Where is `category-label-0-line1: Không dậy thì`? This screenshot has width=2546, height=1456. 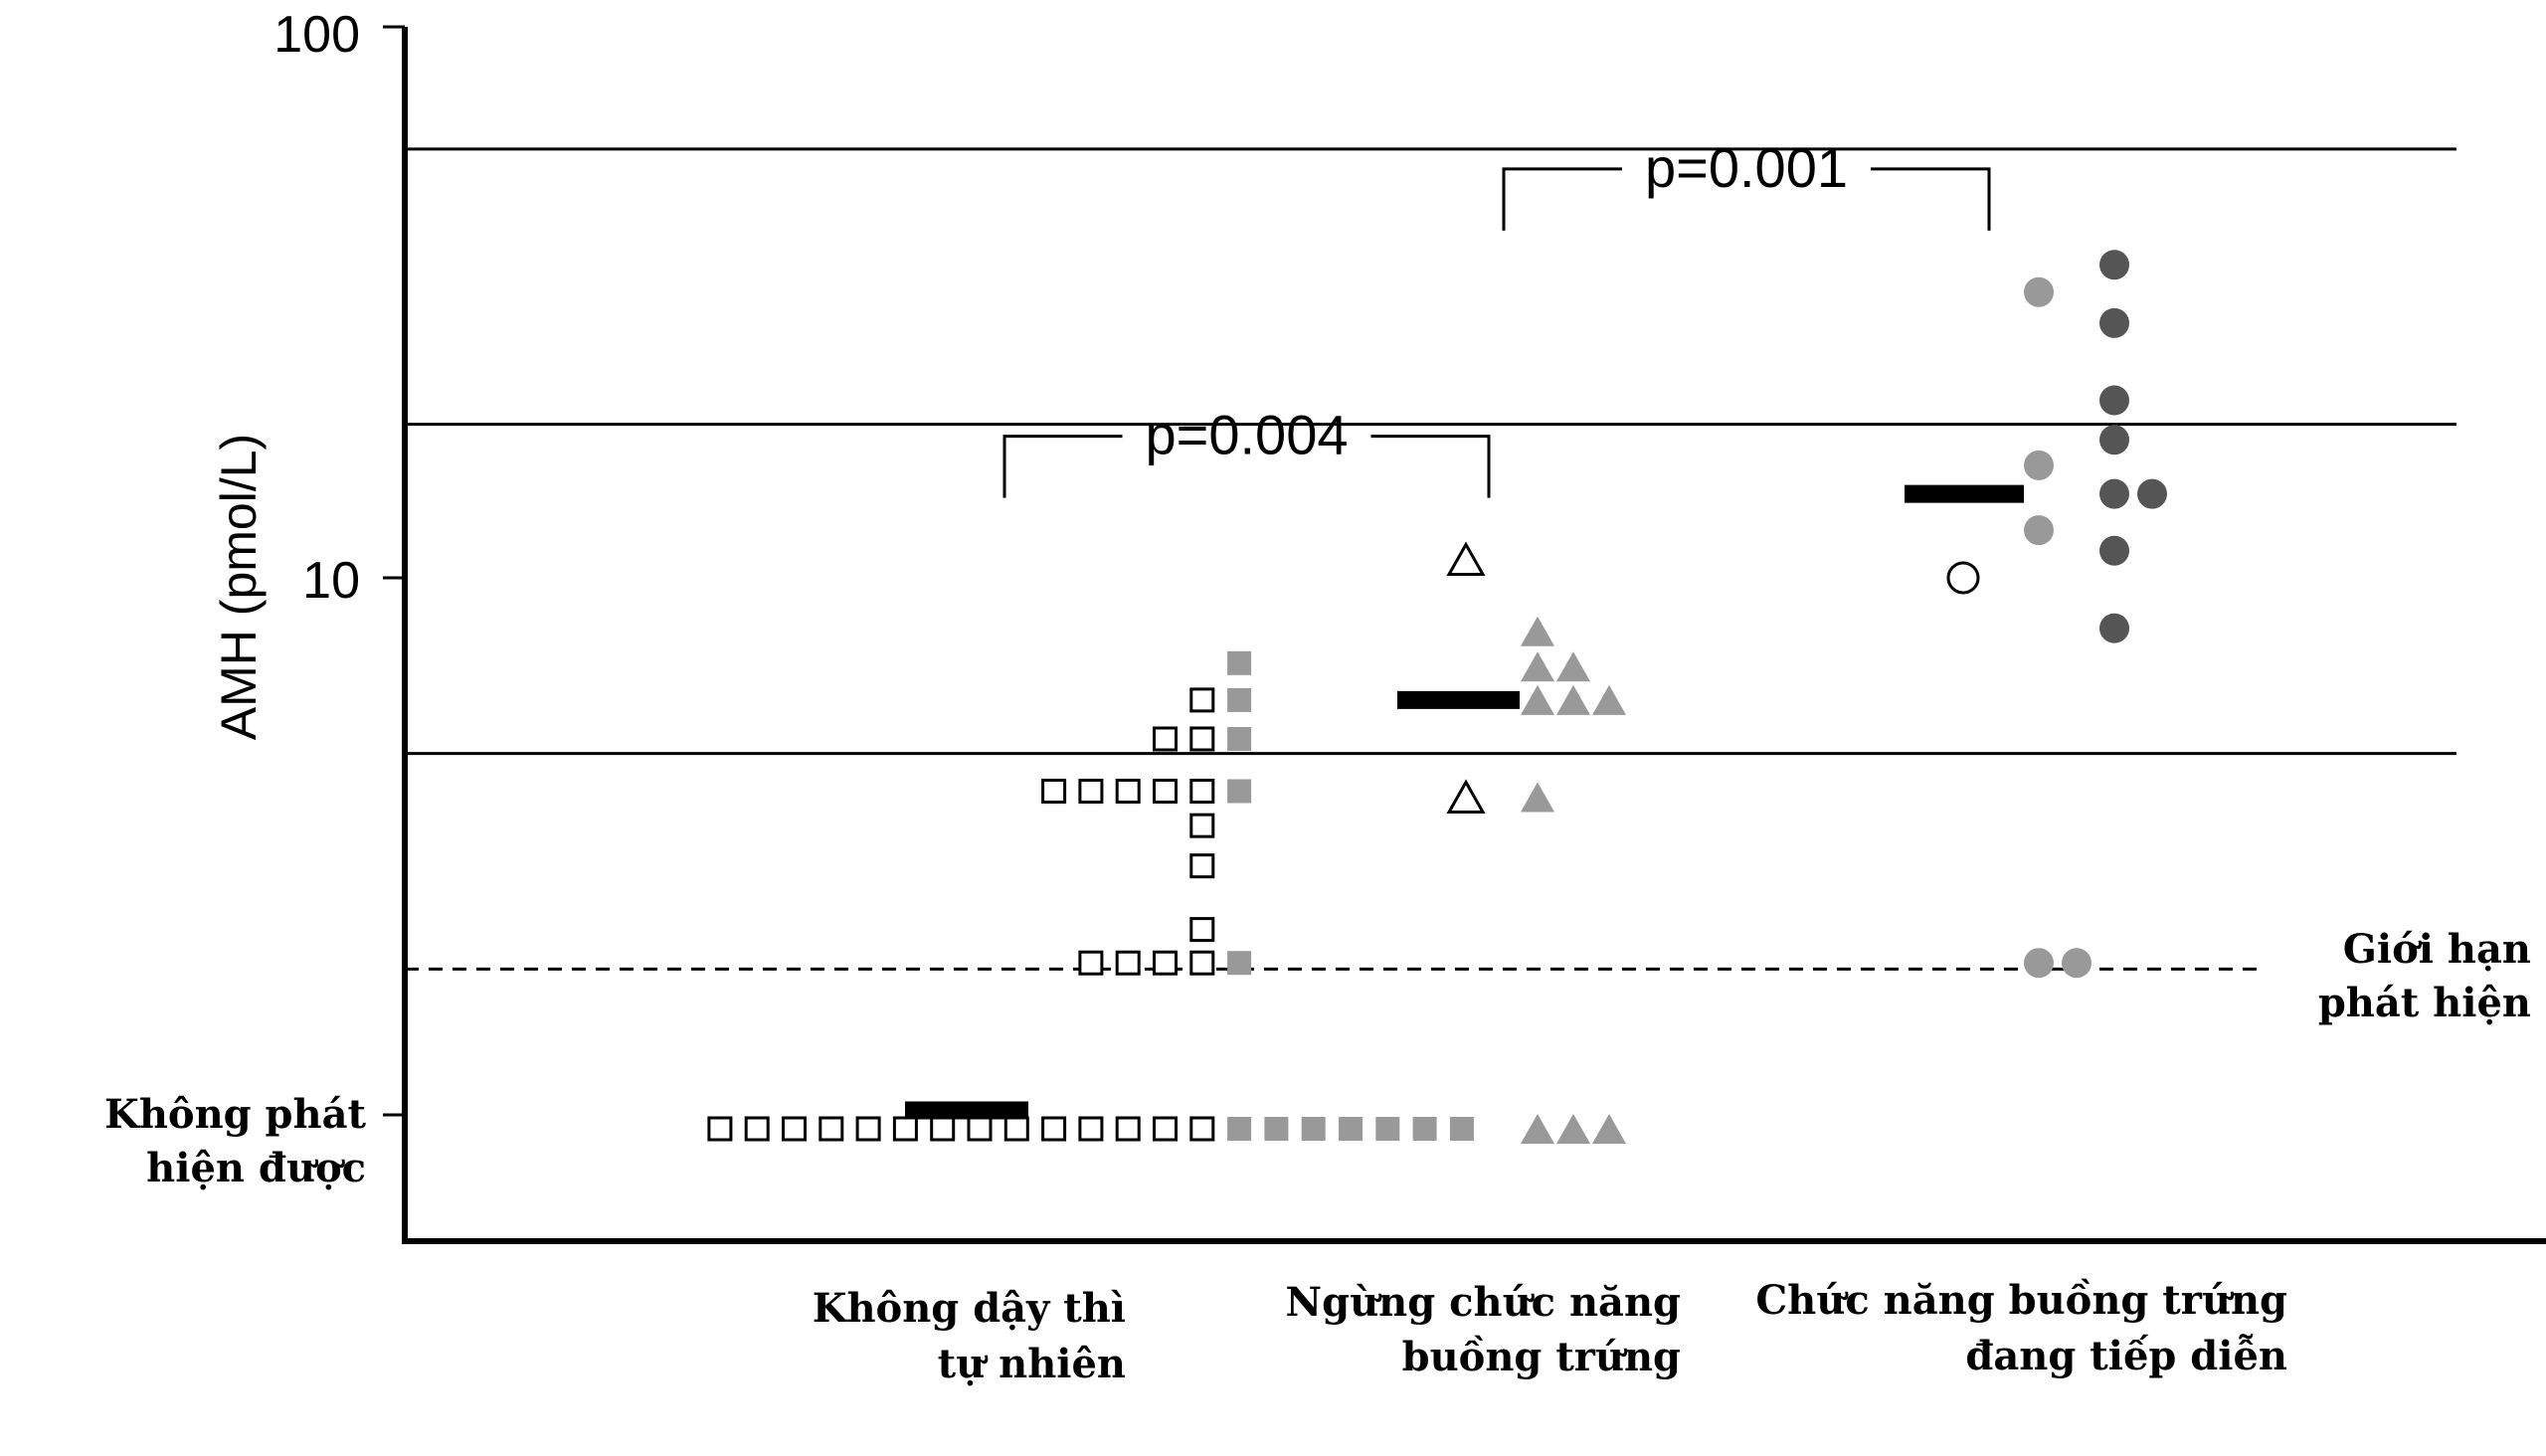
category-label-0-line1: Không dậy thì is located at coordinates (969, 1308).